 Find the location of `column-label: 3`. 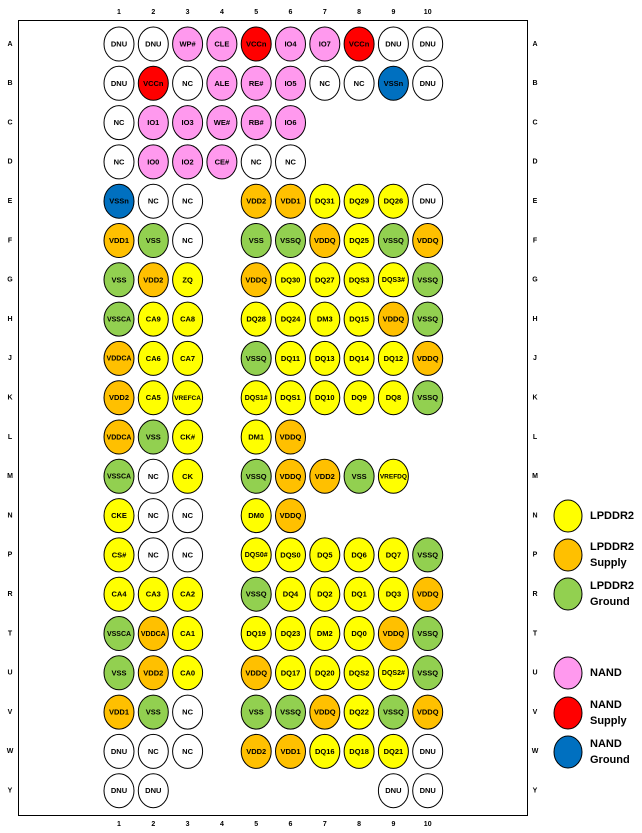

column-label: 3 is located at coordinates (188, 824).